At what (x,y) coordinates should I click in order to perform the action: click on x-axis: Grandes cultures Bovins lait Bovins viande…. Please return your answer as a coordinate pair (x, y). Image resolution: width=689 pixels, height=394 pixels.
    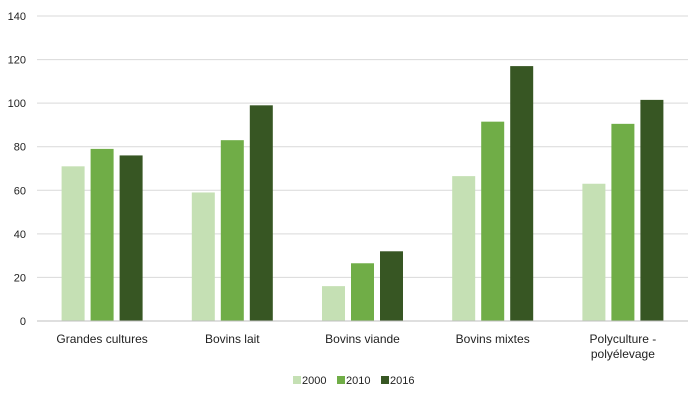
    Looking at the image, I should click on (362, 340).